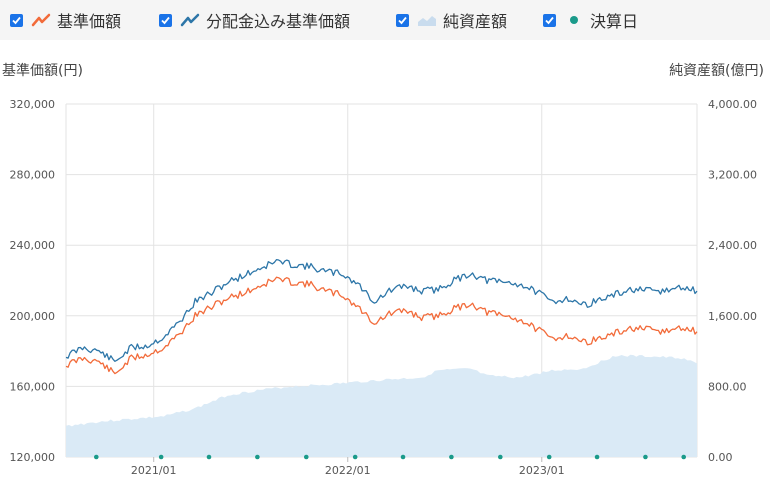 The width and height of the screenshot is (770, 481). Describe the element at coordinates (165, 20) in the screenshot. I see `checkbox-nav-with-dividends` at that location.